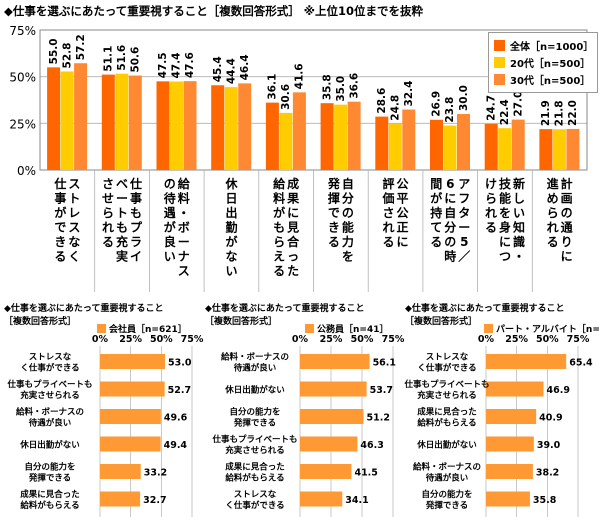 This screenshot has width=600, height=517. What do you see at coordinates (558, 390) in the screenshot?
I see `bar-value-label: 46.9` at bounding box center [558, 390].